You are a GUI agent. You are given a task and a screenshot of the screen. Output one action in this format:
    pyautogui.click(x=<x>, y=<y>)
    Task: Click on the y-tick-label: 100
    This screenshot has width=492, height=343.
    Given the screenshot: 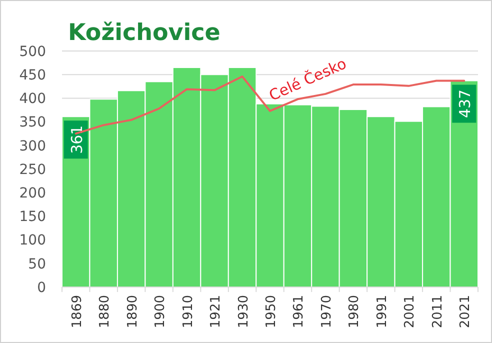 What is the action you would take?
    pyautogui.click(x=32, y=240)
    